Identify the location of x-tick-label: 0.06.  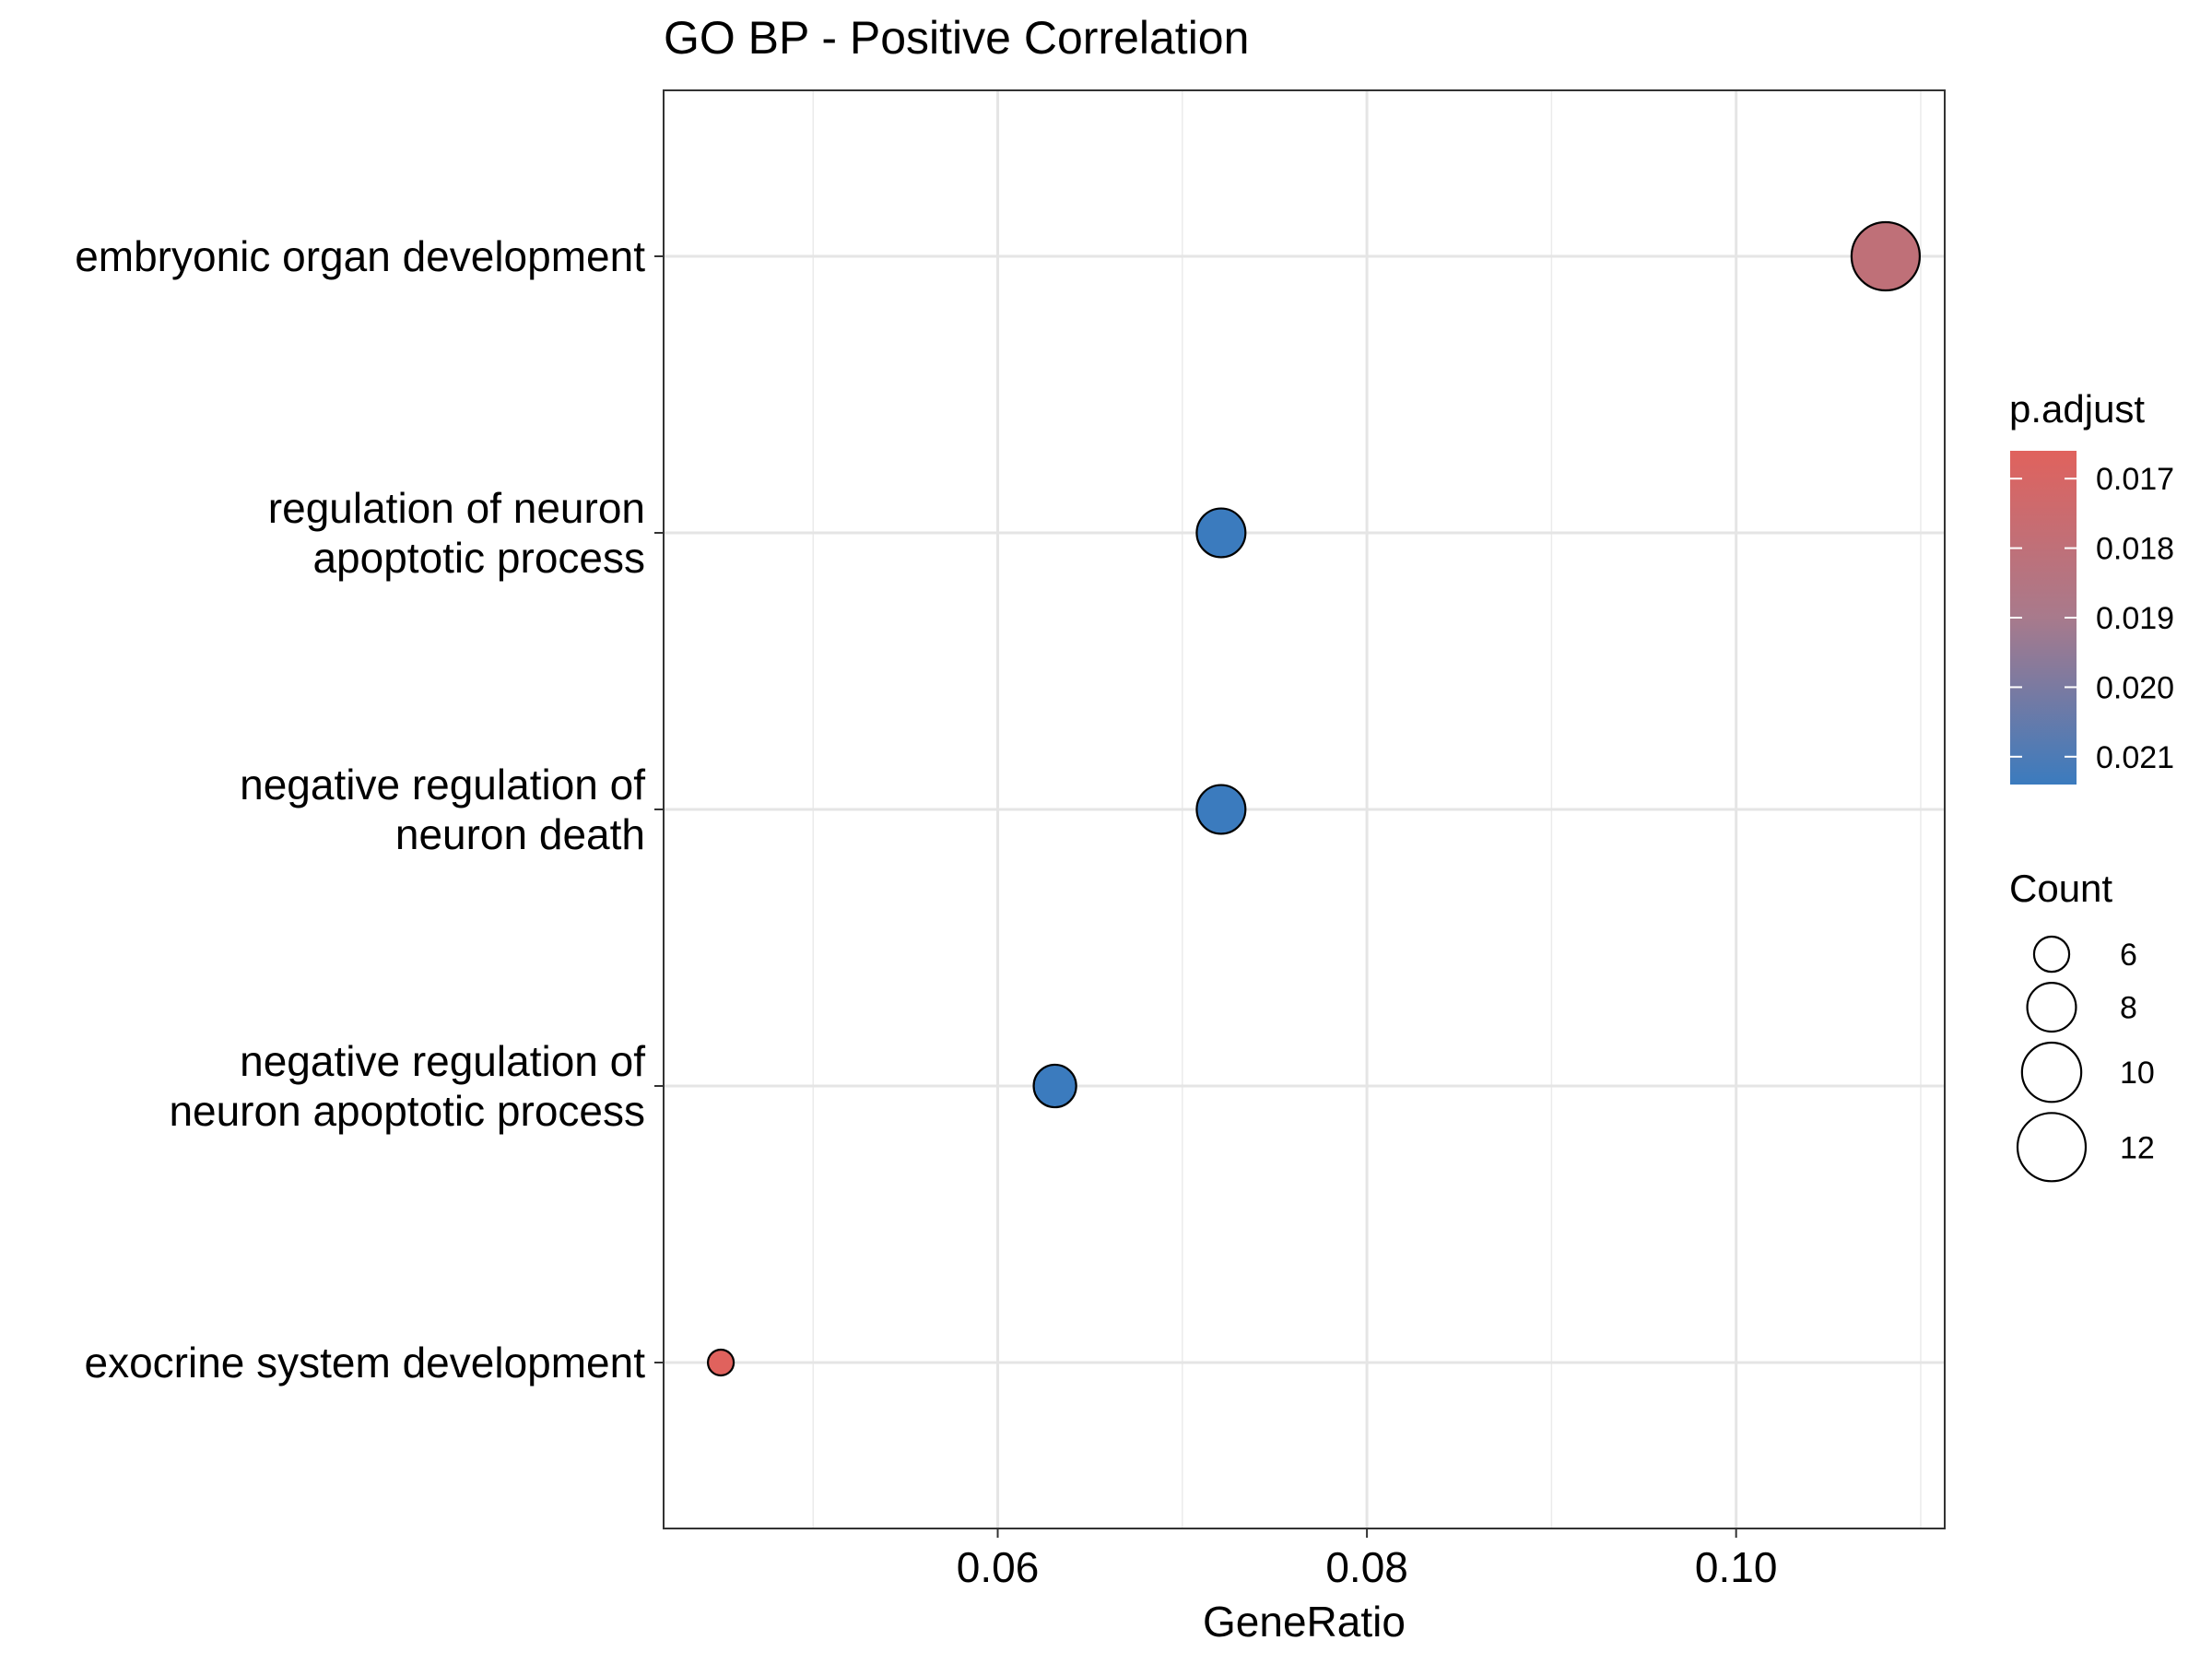
(998, 1567).